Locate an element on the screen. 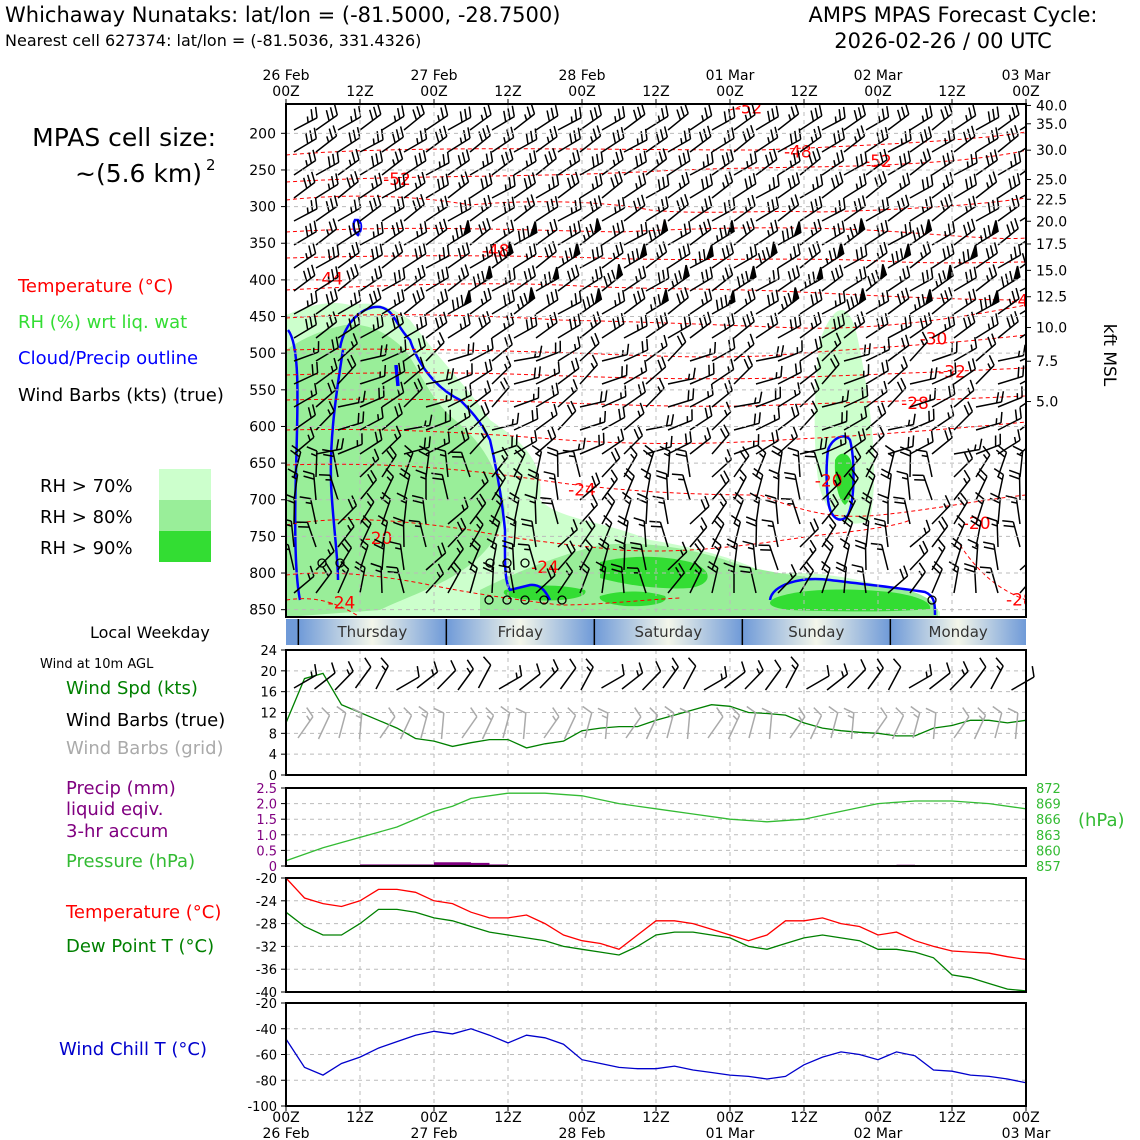 This screenshot has width=1140, height=1140. xs-left-tick-label: 700 is located at coordinates (262, 501).